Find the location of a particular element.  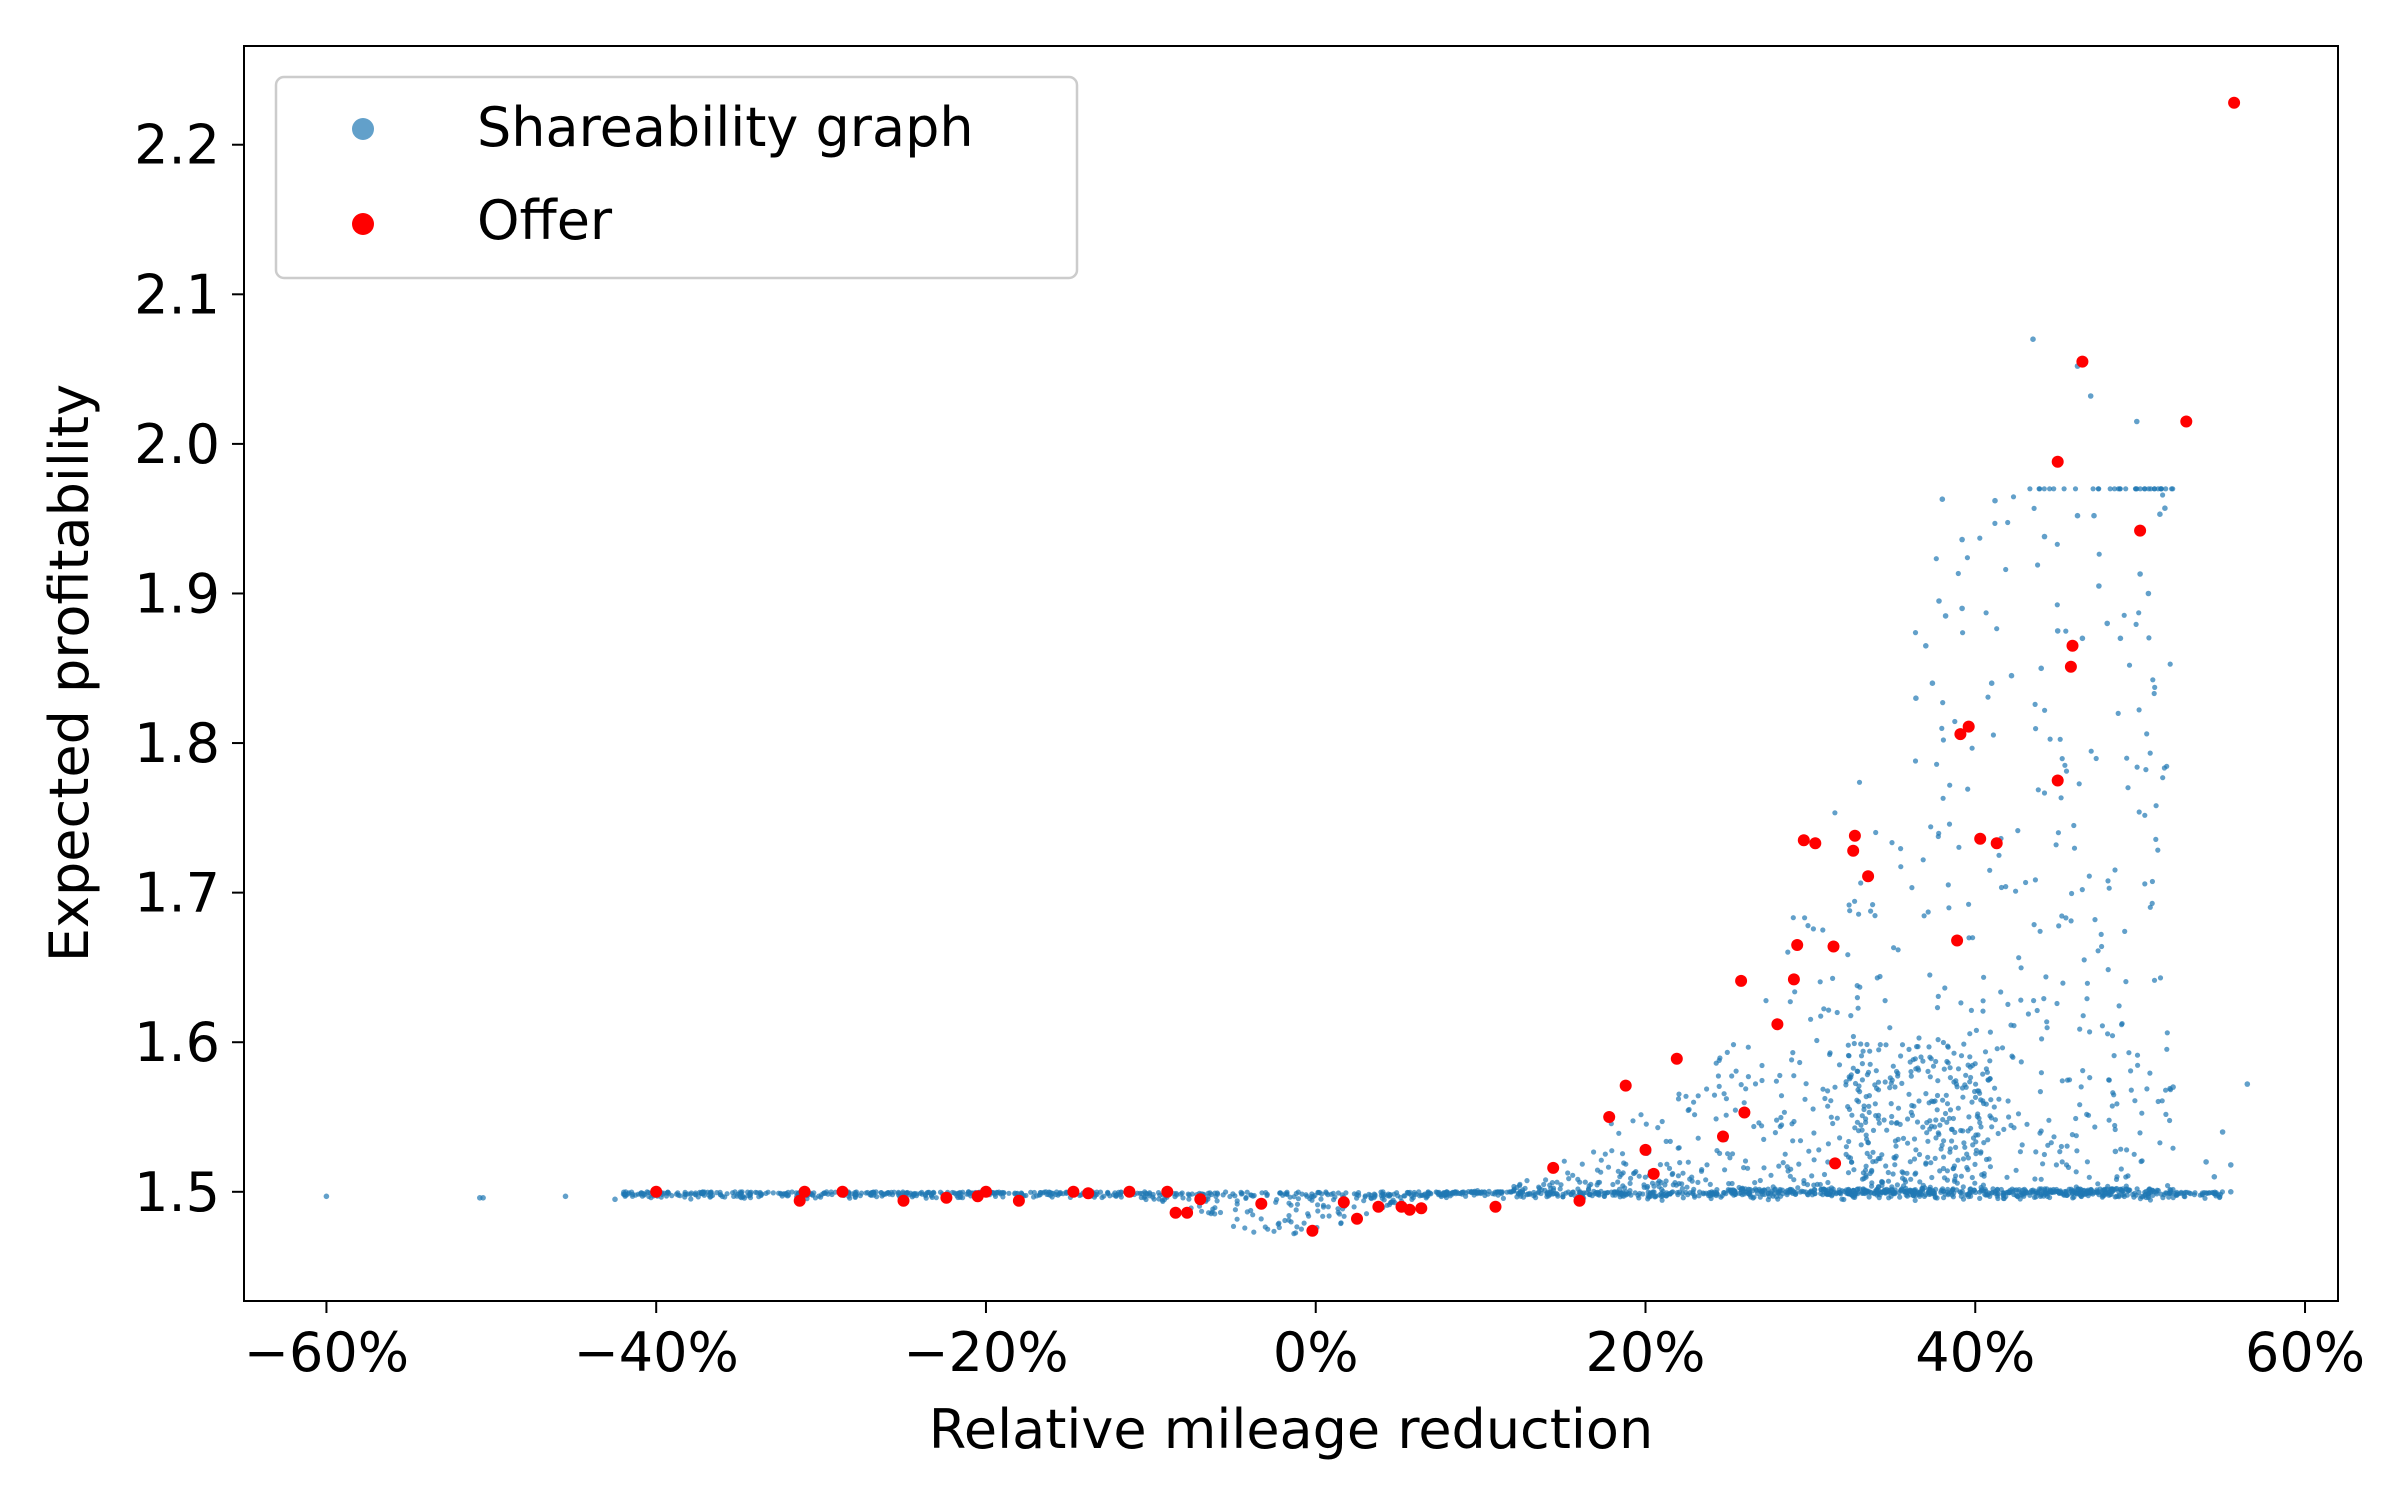

y-tick-label: 1.7 is located at coordinates (177, 893).